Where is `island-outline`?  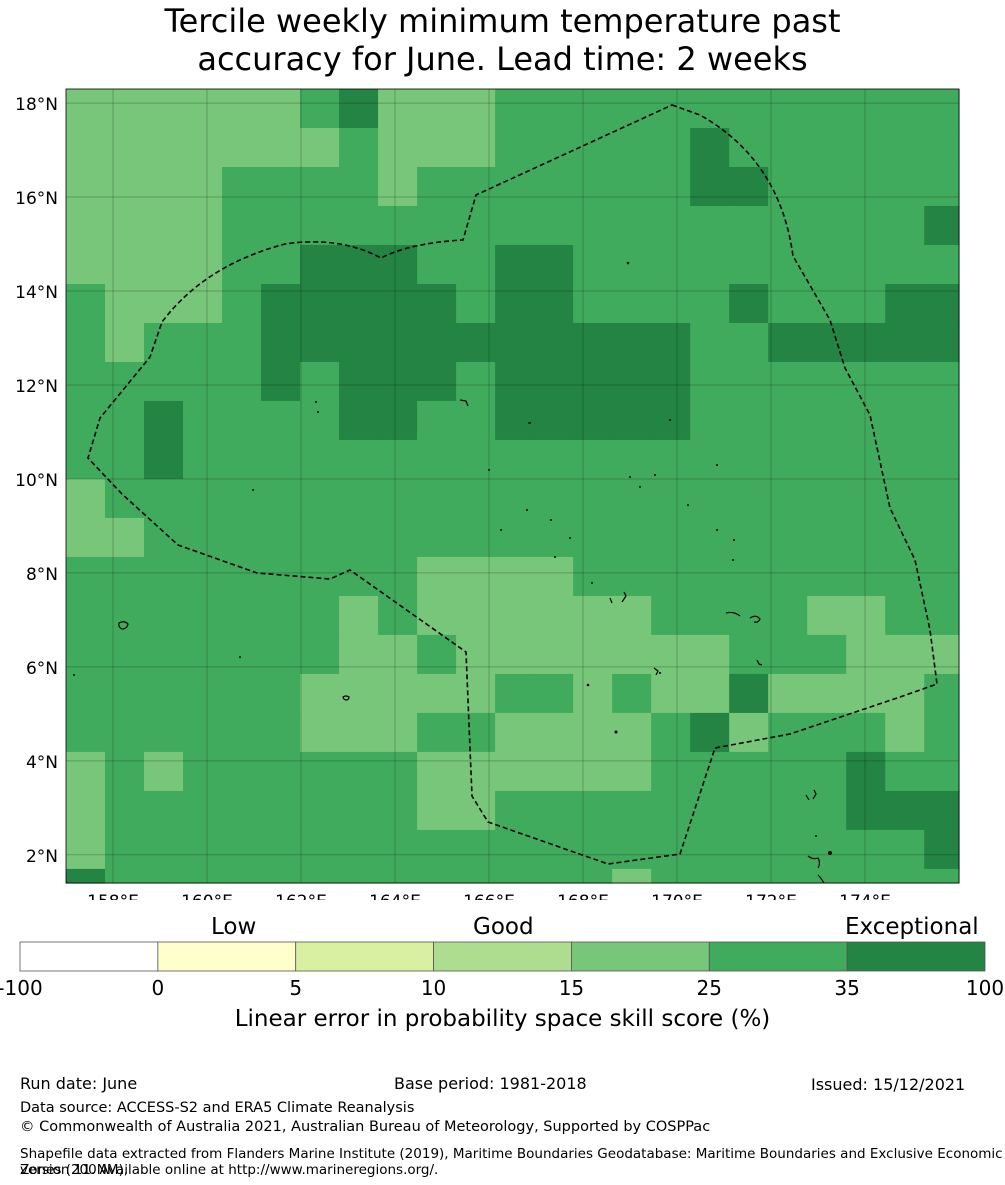
island-outline is located at coordinates (123, 625).